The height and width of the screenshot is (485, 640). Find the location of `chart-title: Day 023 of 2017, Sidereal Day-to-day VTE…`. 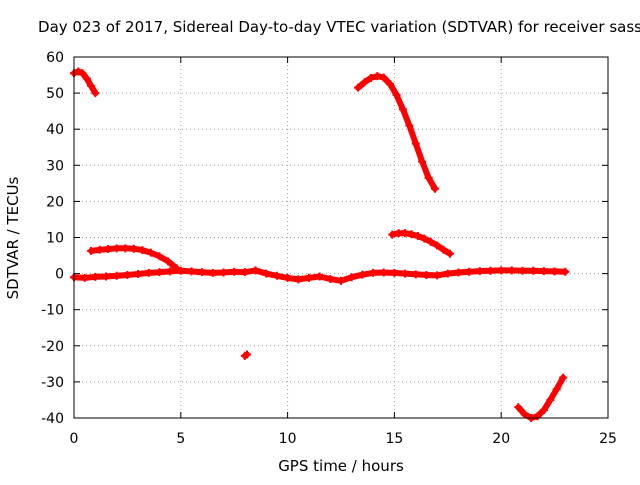

chart-title: Day 023 of 2017, Sidereal Day-to-day VTE… is located at coordinates (339, 27).